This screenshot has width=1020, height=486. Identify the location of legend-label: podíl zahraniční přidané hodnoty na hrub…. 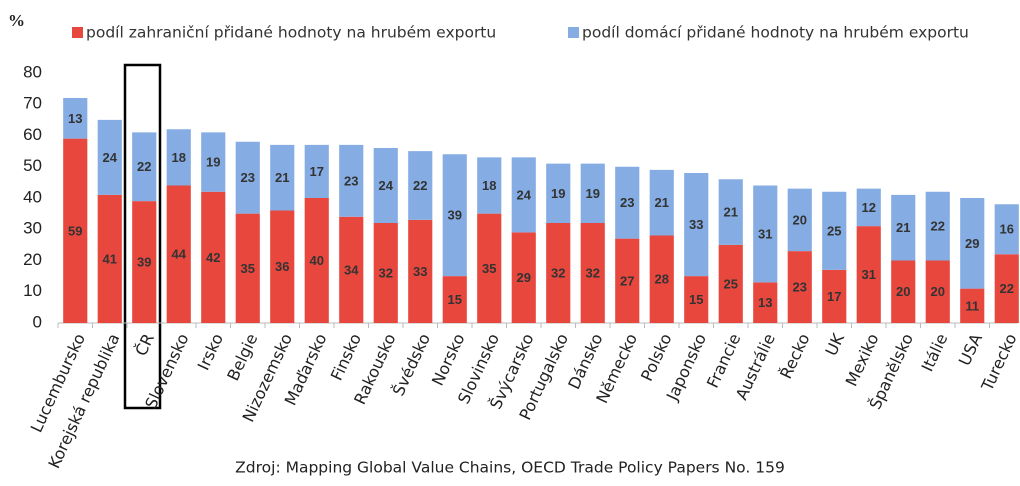
(291, 33).